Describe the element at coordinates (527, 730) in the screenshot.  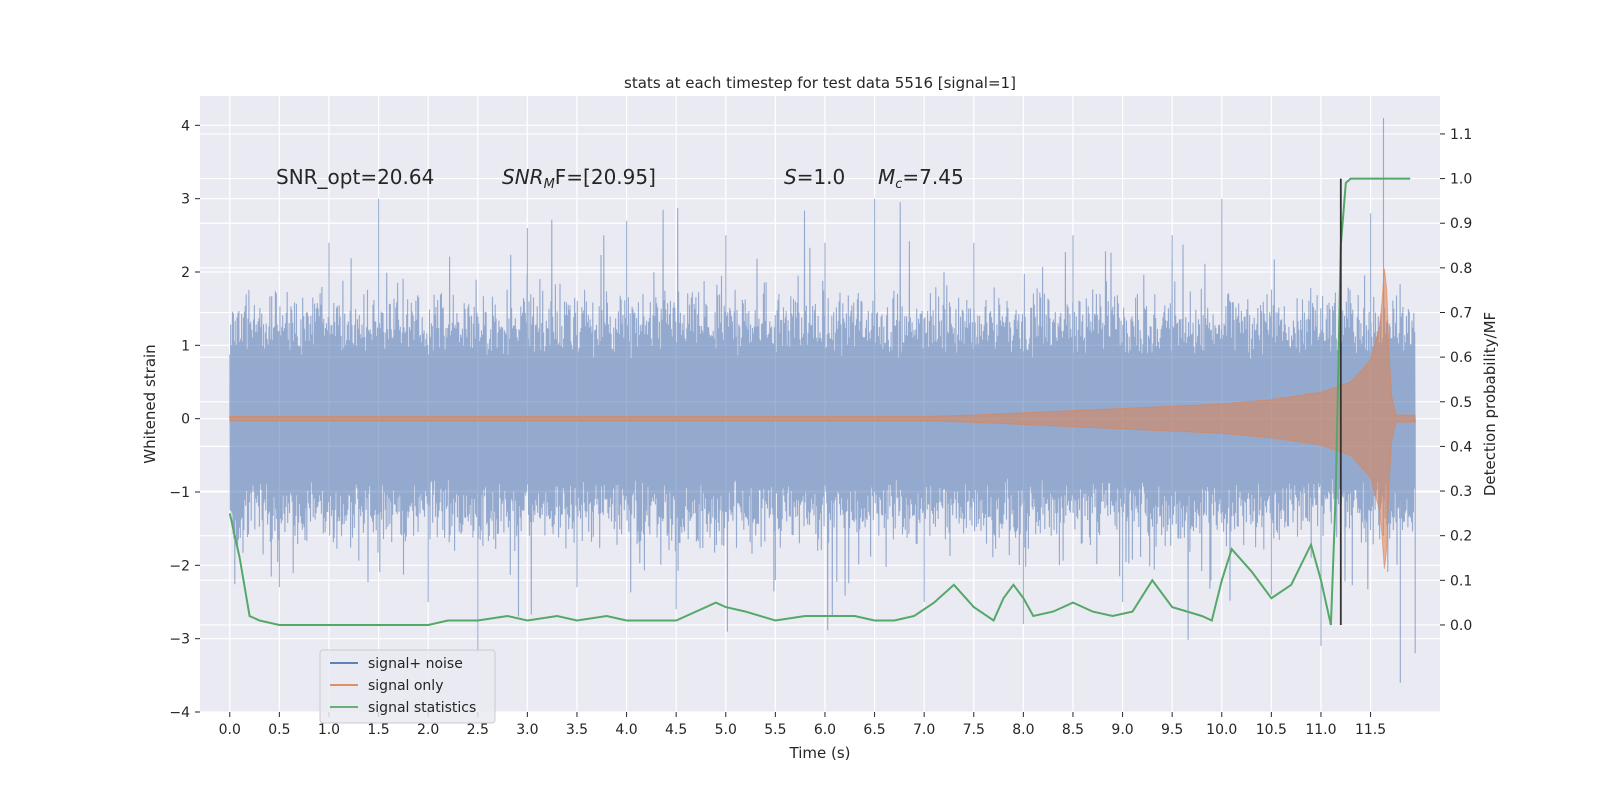
I see `x-tick-label: 3.0` at that location.